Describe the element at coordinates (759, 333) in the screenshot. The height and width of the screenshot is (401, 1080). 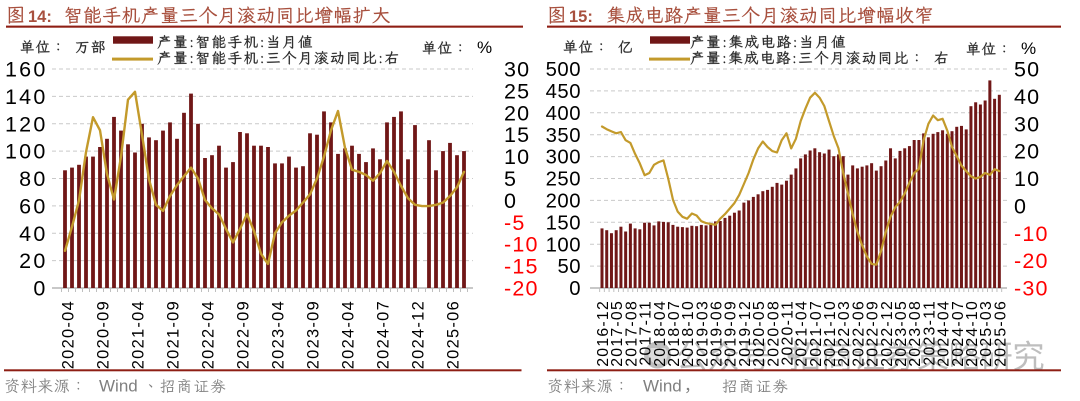
I see `svg-text: 2020-05` at that location.